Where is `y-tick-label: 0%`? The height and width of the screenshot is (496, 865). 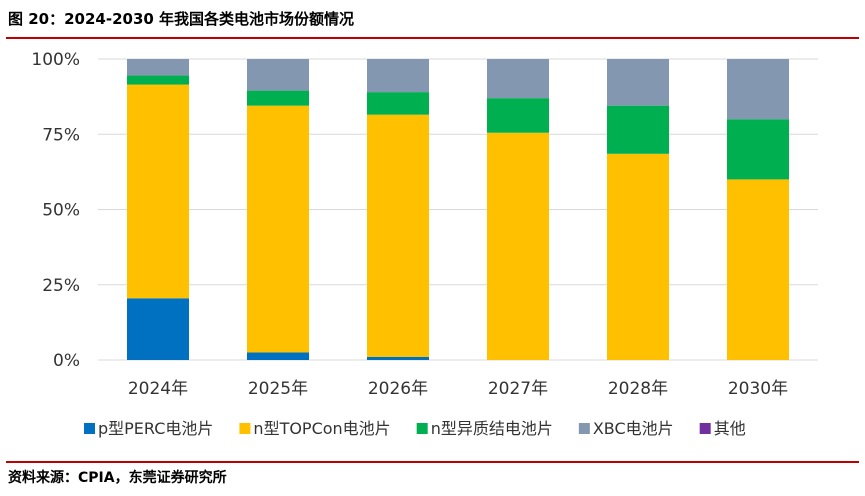
y-tick-label: 0% is located at coordinates (66, 361).